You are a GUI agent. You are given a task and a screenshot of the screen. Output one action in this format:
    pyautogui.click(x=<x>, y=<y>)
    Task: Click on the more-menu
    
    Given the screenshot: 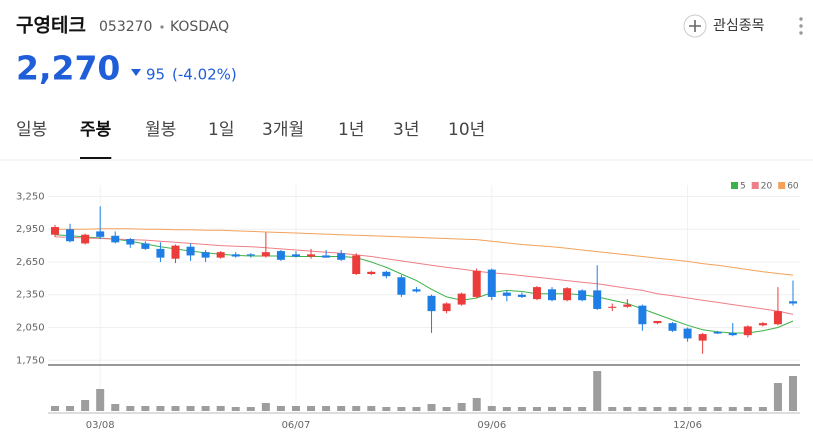 What is the action you would take?
    pyautogui.click(x=801, y=26)
    